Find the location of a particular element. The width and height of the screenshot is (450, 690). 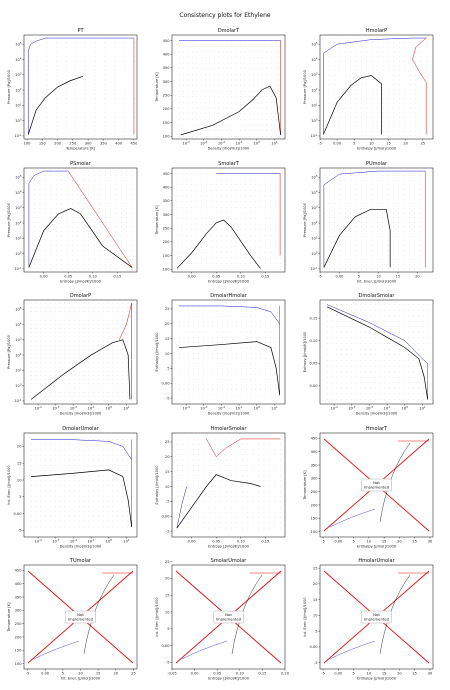

x-tick-label: 10 is located at coordinates (80, 674).